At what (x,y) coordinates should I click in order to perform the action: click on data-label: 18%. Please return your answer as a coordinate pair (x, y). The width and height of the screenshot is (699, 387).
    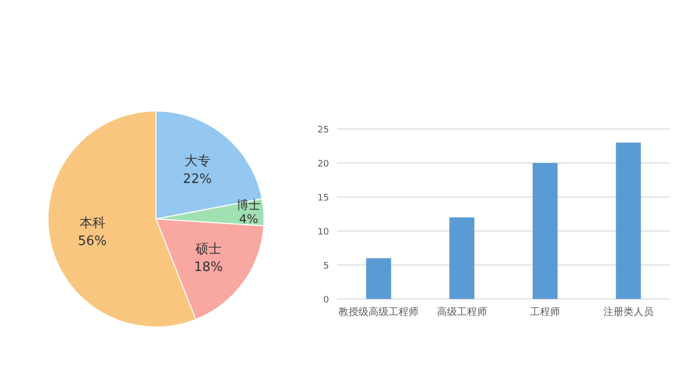
    Looking at the image, I should click on (208, 268).